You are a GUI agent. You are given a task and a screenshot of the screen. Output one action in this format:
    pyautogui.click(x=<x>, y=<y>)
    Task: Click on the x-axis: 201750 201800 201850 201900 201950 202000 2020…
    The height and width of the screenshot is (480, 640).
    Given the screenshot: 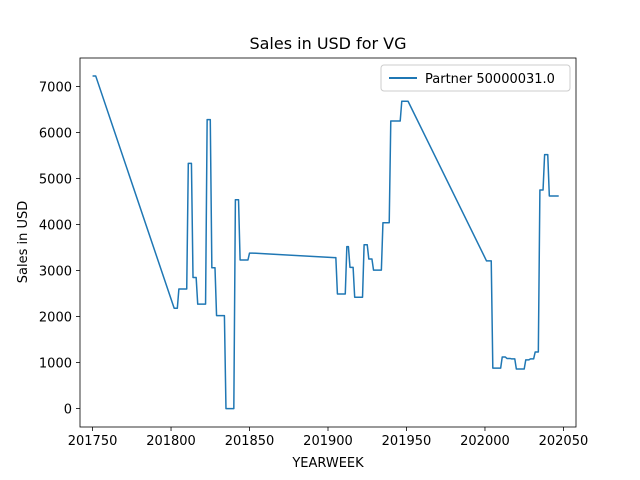 What is the action you would take?
    pyautogui.click(x=328, y=438)
    